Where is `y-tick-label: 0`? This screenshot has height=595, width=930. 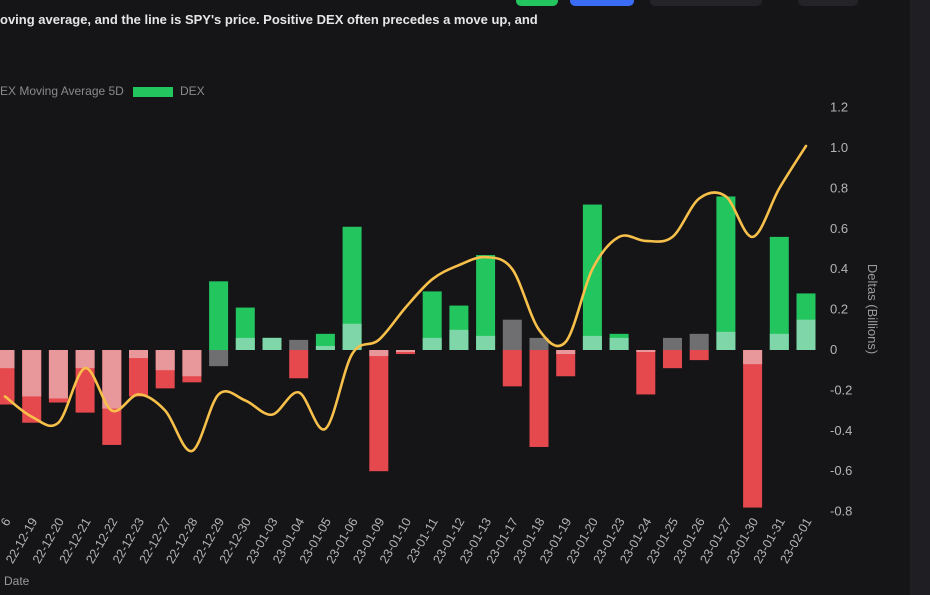 y-tick-label: 0 is located at coordinates (833, 349).